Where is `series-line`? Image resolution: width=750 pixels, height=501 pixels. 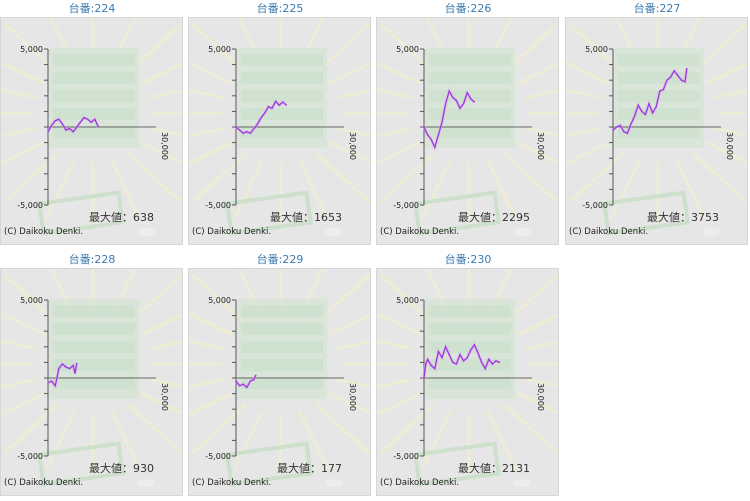
series-line is located at coordinates (650, 101).